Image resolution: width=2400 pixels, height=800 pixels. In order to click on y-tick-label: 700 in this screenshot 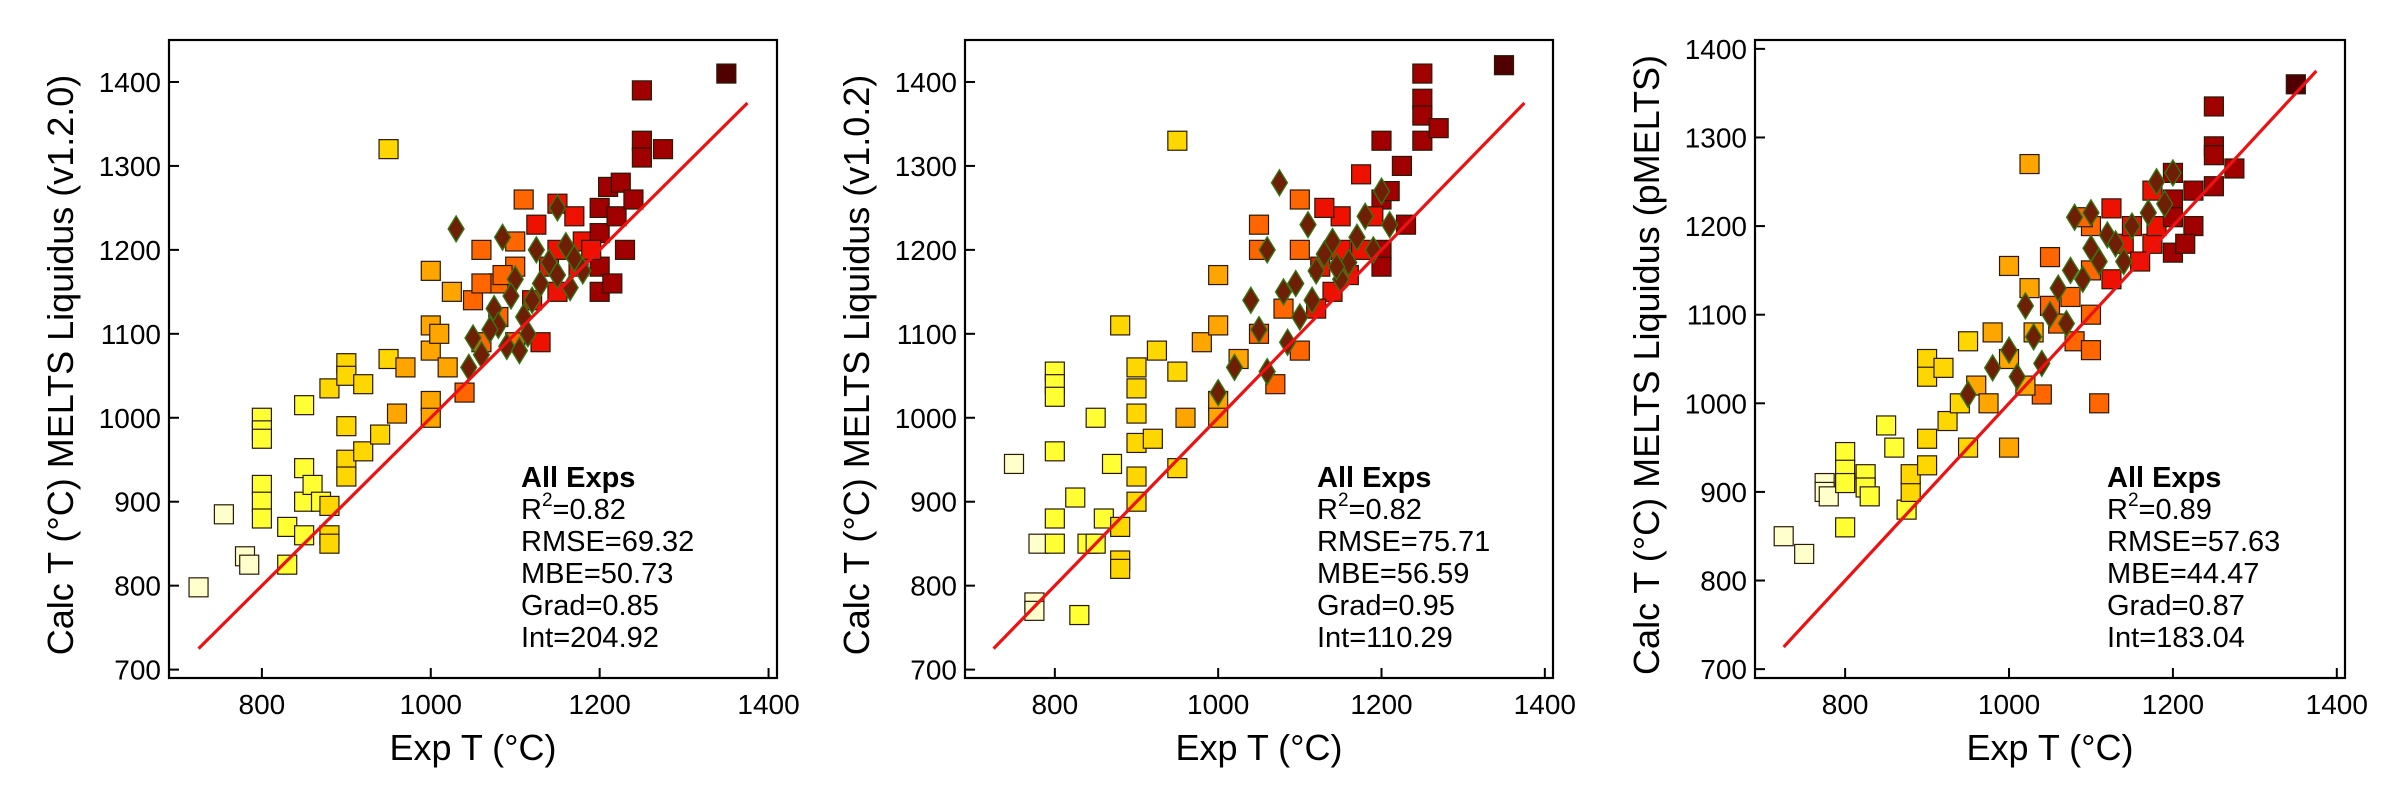, I will do `click(1723, 669)`.